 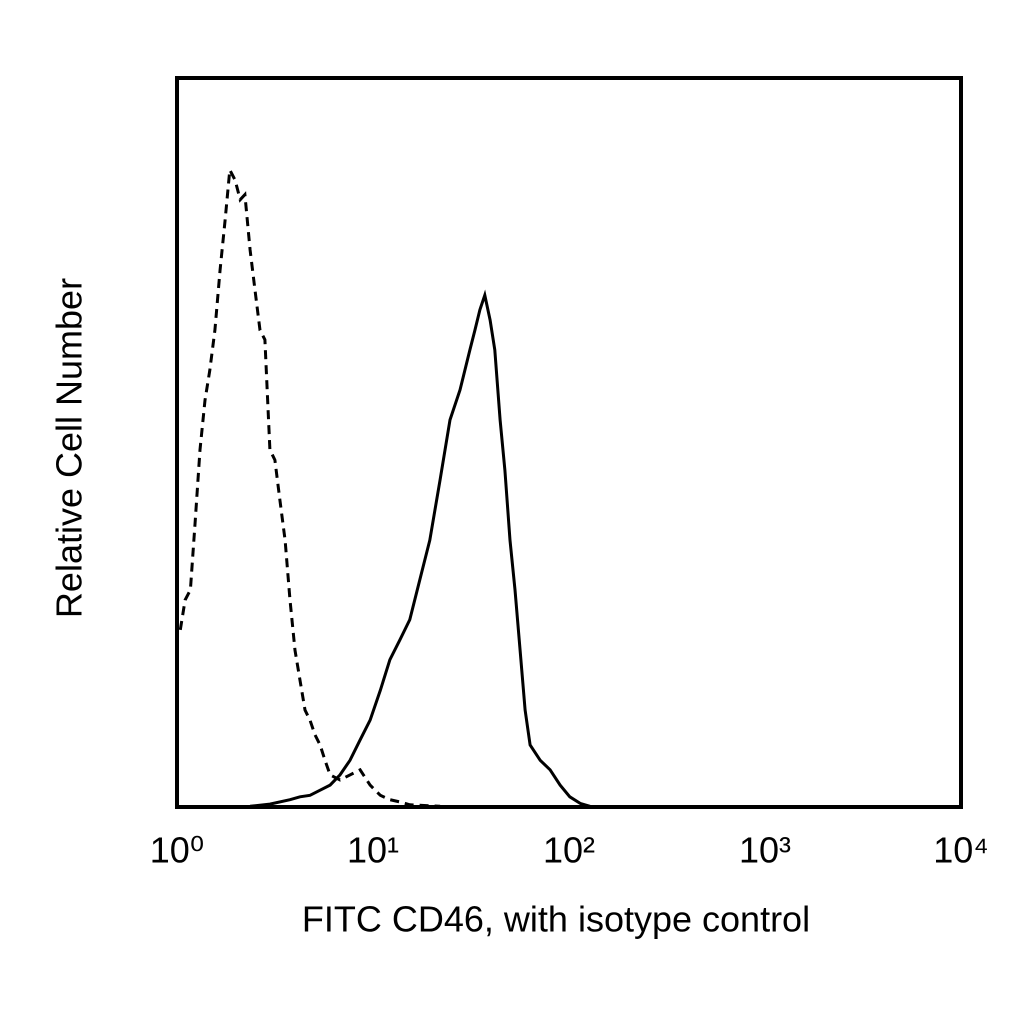 What do you see at coordinates (177, 850) in the screenshot?
I see `x-tick-label: 10⁰` at bounding box center [177, 850].